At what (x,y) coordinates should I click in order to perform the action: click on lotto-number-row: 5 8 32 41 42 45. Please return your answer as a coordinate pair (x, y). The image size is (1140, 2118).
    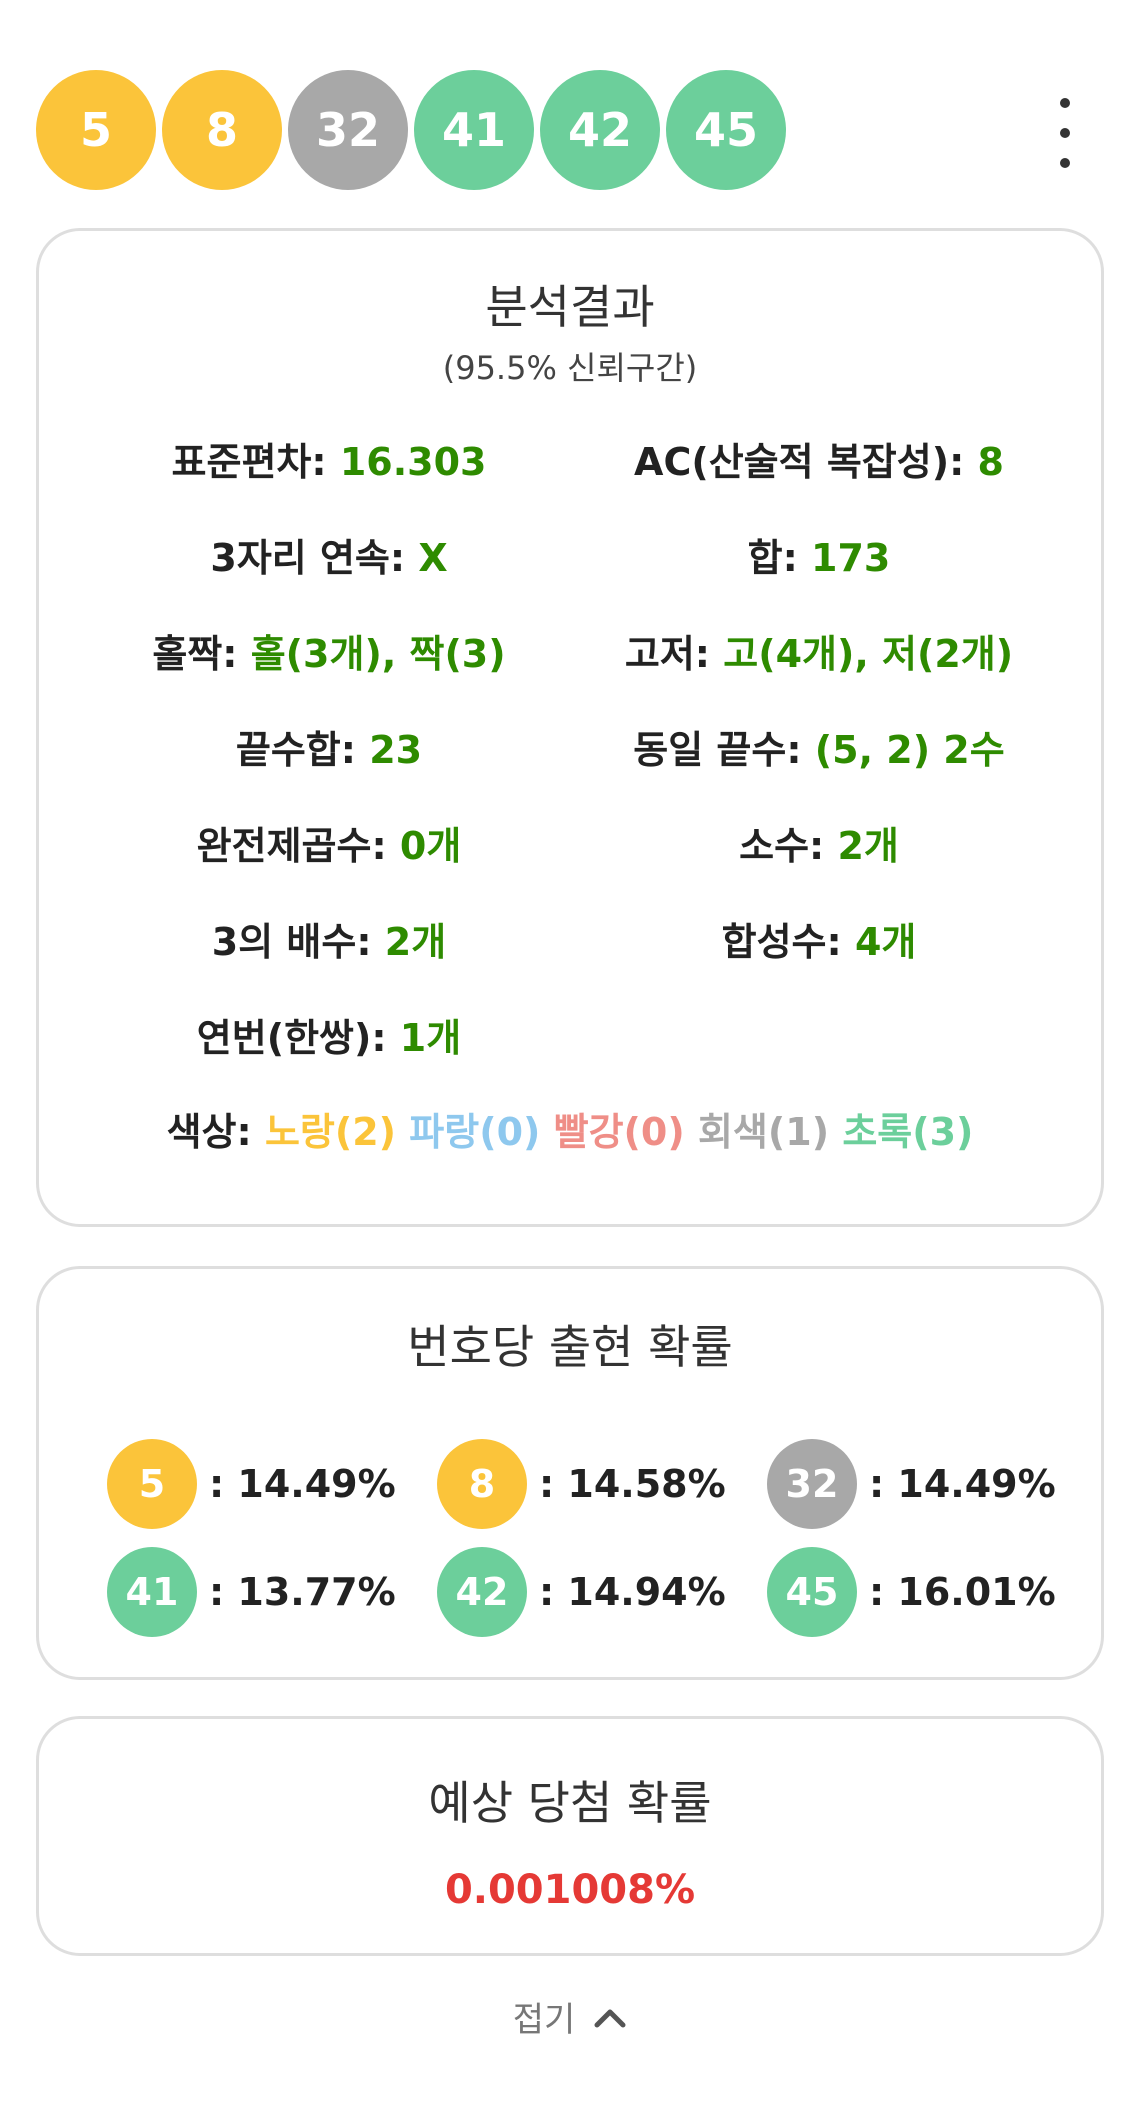
    Looking at the image, I should click on (411, 130).